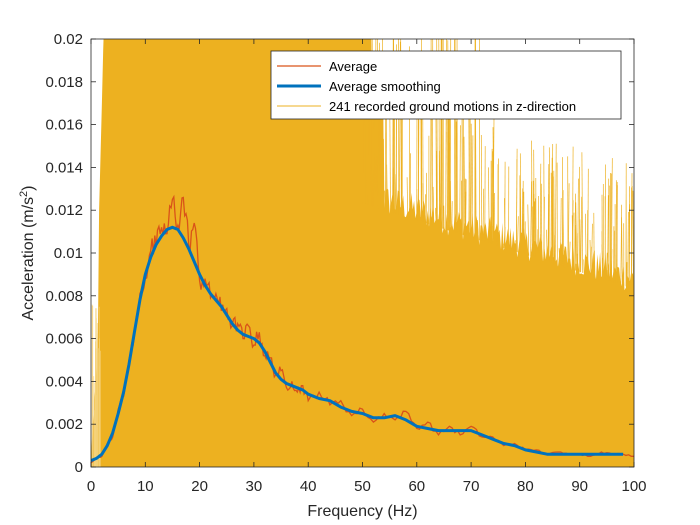 The width and height of the screenshot is (700, 525). I want to click on x-tick-label: 70, so click(471, 486).